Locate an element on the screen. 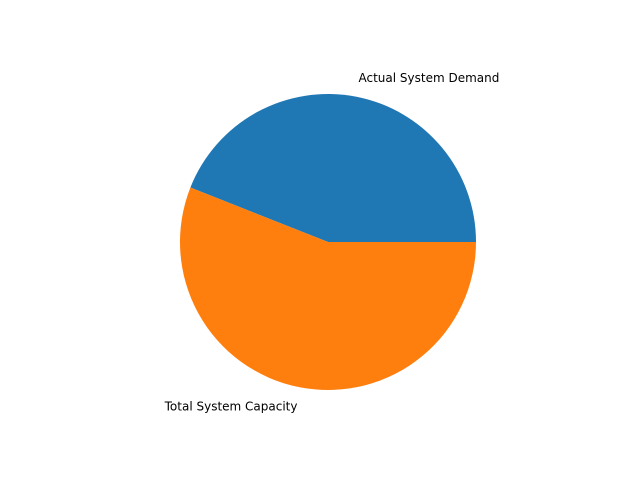 Image resolution: width=640 pixels, height=480 pixels. pie-slice-label-1: Total System Capacity is located at coordinates (231, 407).